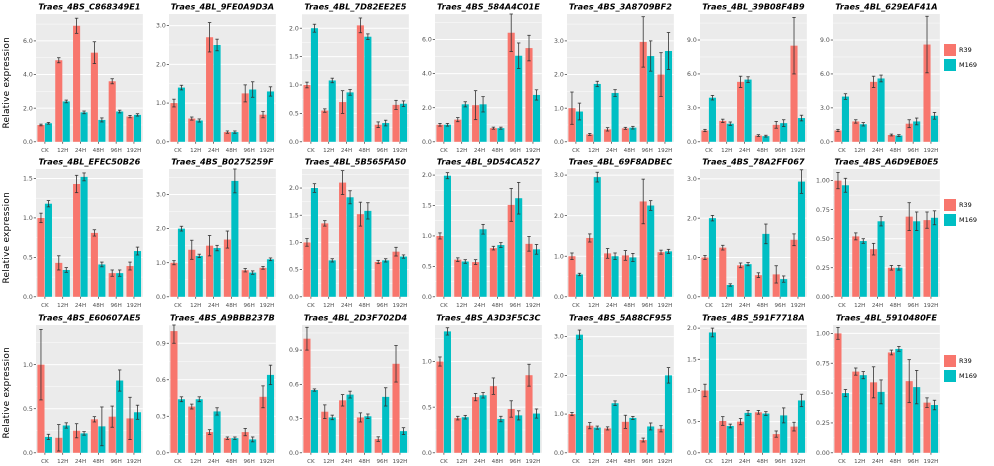  I want to click on y-axis-tick-label: 2.0, so click(161, 229).